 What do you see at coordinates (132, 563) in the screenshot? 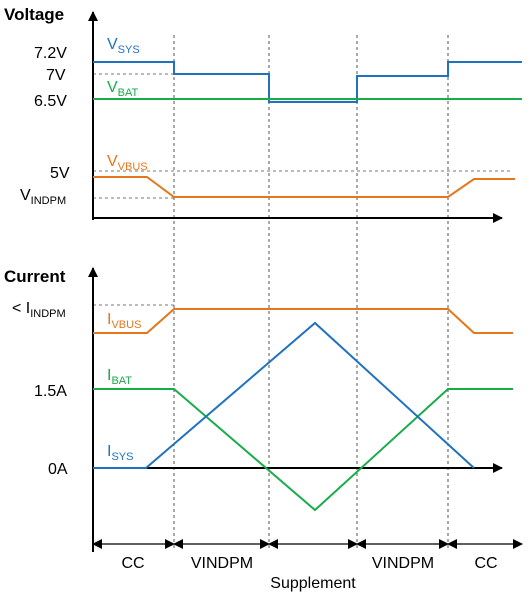
I see `mode-cc-1: CC` at bounding box center [132, 563].